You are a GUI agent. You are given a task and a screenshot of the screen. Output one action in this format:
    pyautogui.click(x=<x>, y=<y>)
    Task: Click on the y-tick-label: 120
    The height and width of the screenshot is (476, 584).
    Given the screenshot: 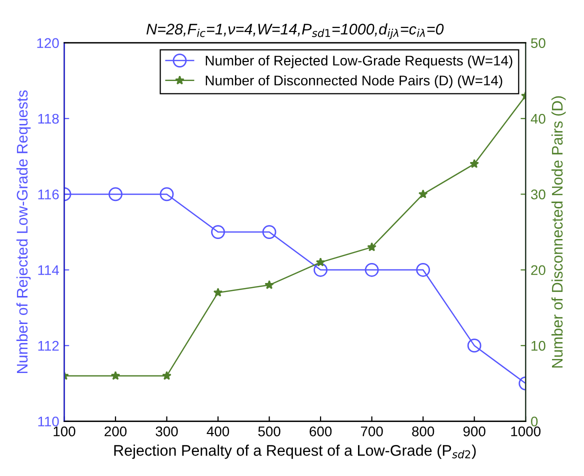 What is the action you would take?
    pyautogui.click(x=48, y=43)
    